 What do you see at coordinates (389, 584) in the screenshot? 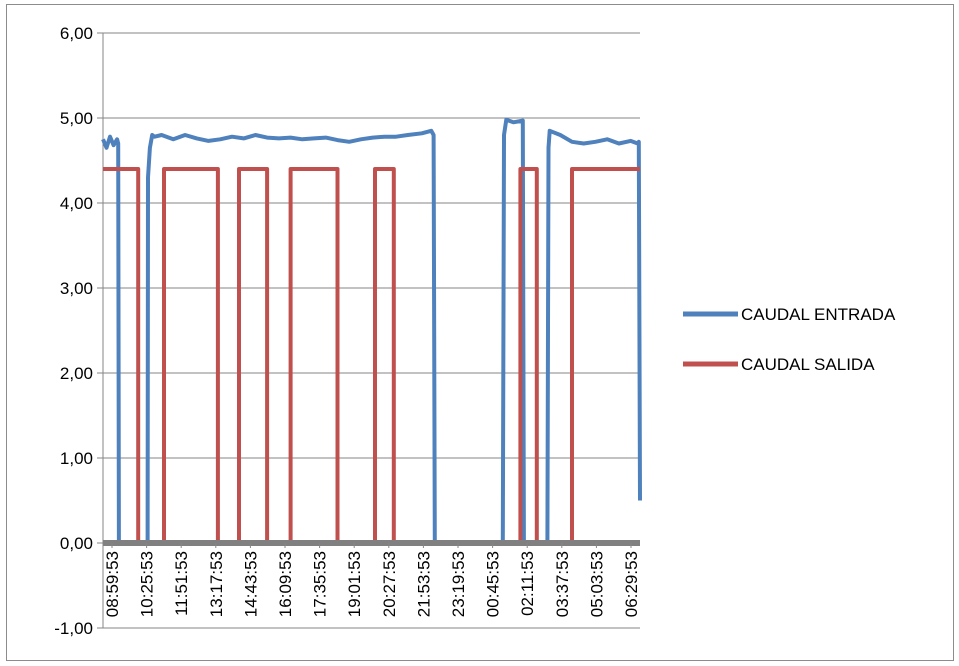
I see `x-tick-label: 20:27:53` at bounding box center [389, 584].